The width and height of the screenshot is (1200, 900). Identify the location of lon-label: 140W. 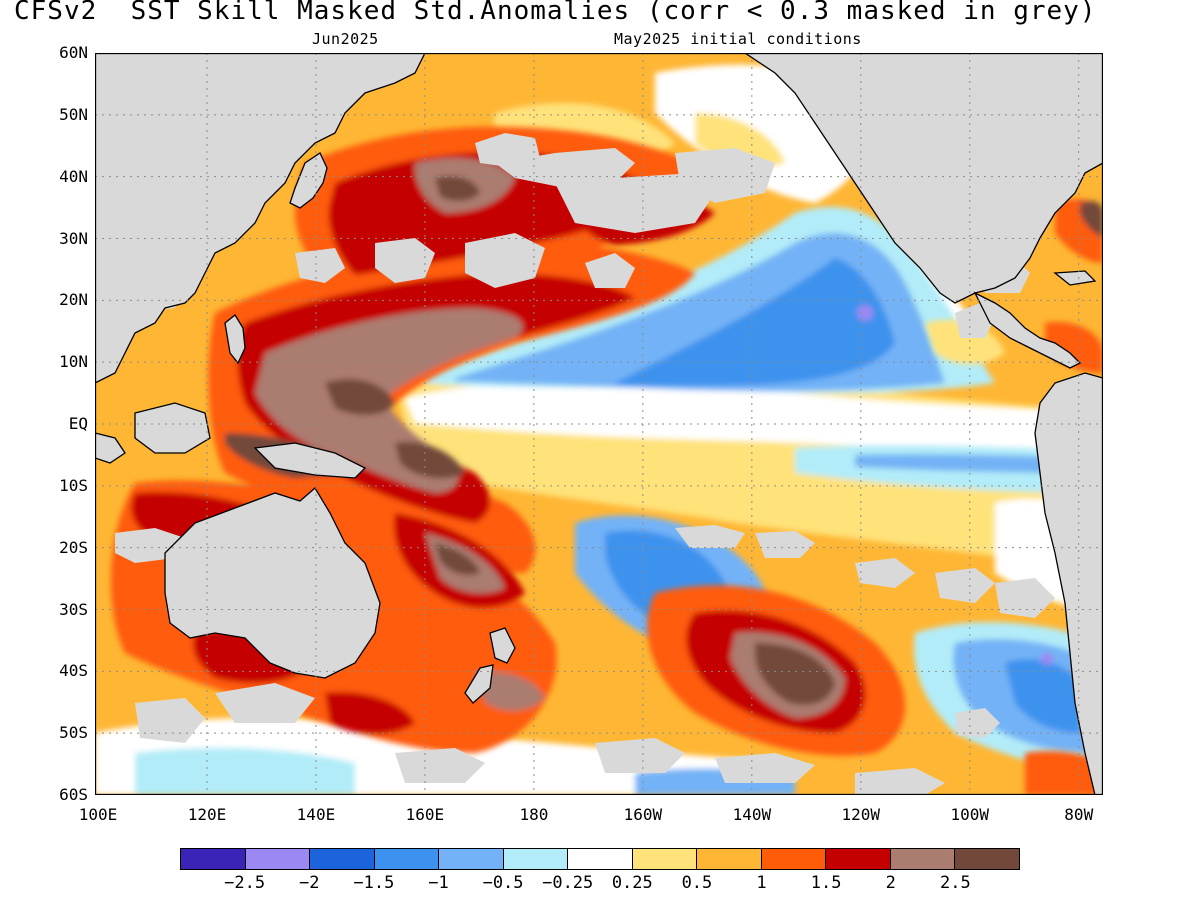
(752, 814).